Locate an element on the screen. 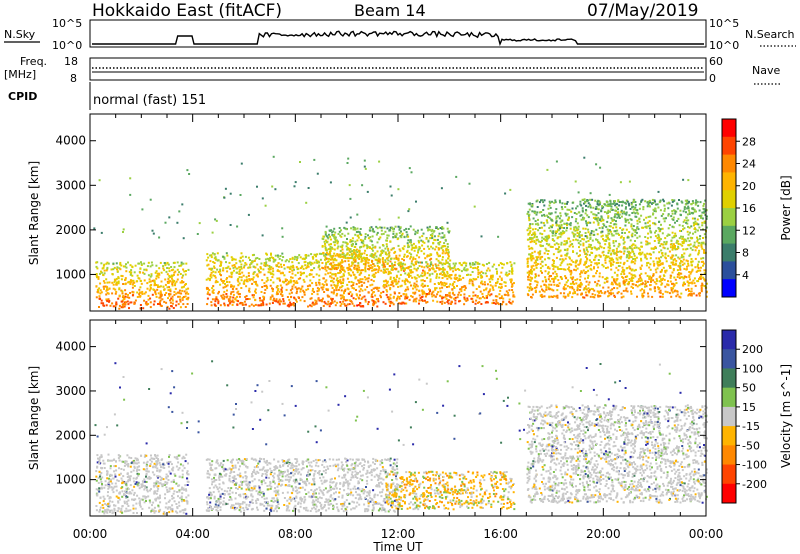 This screenshot has width=800, height=554. nsky-label: N.Sky is located at coordinates (20, 34).